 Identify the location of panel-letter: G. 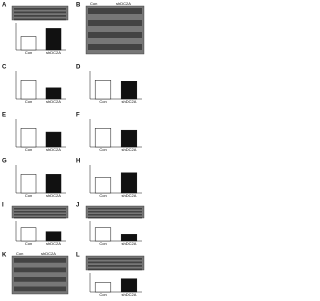
(4, 162).